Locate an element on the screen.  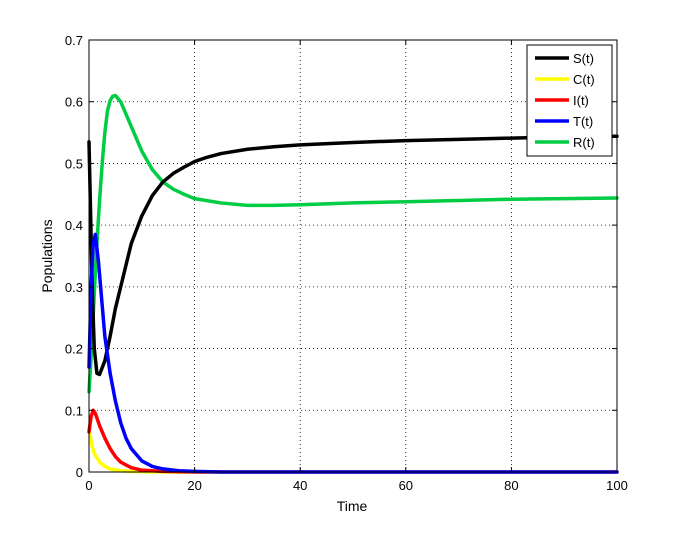
y-tick-label: 0.5 is located at coordinates (74, 163).